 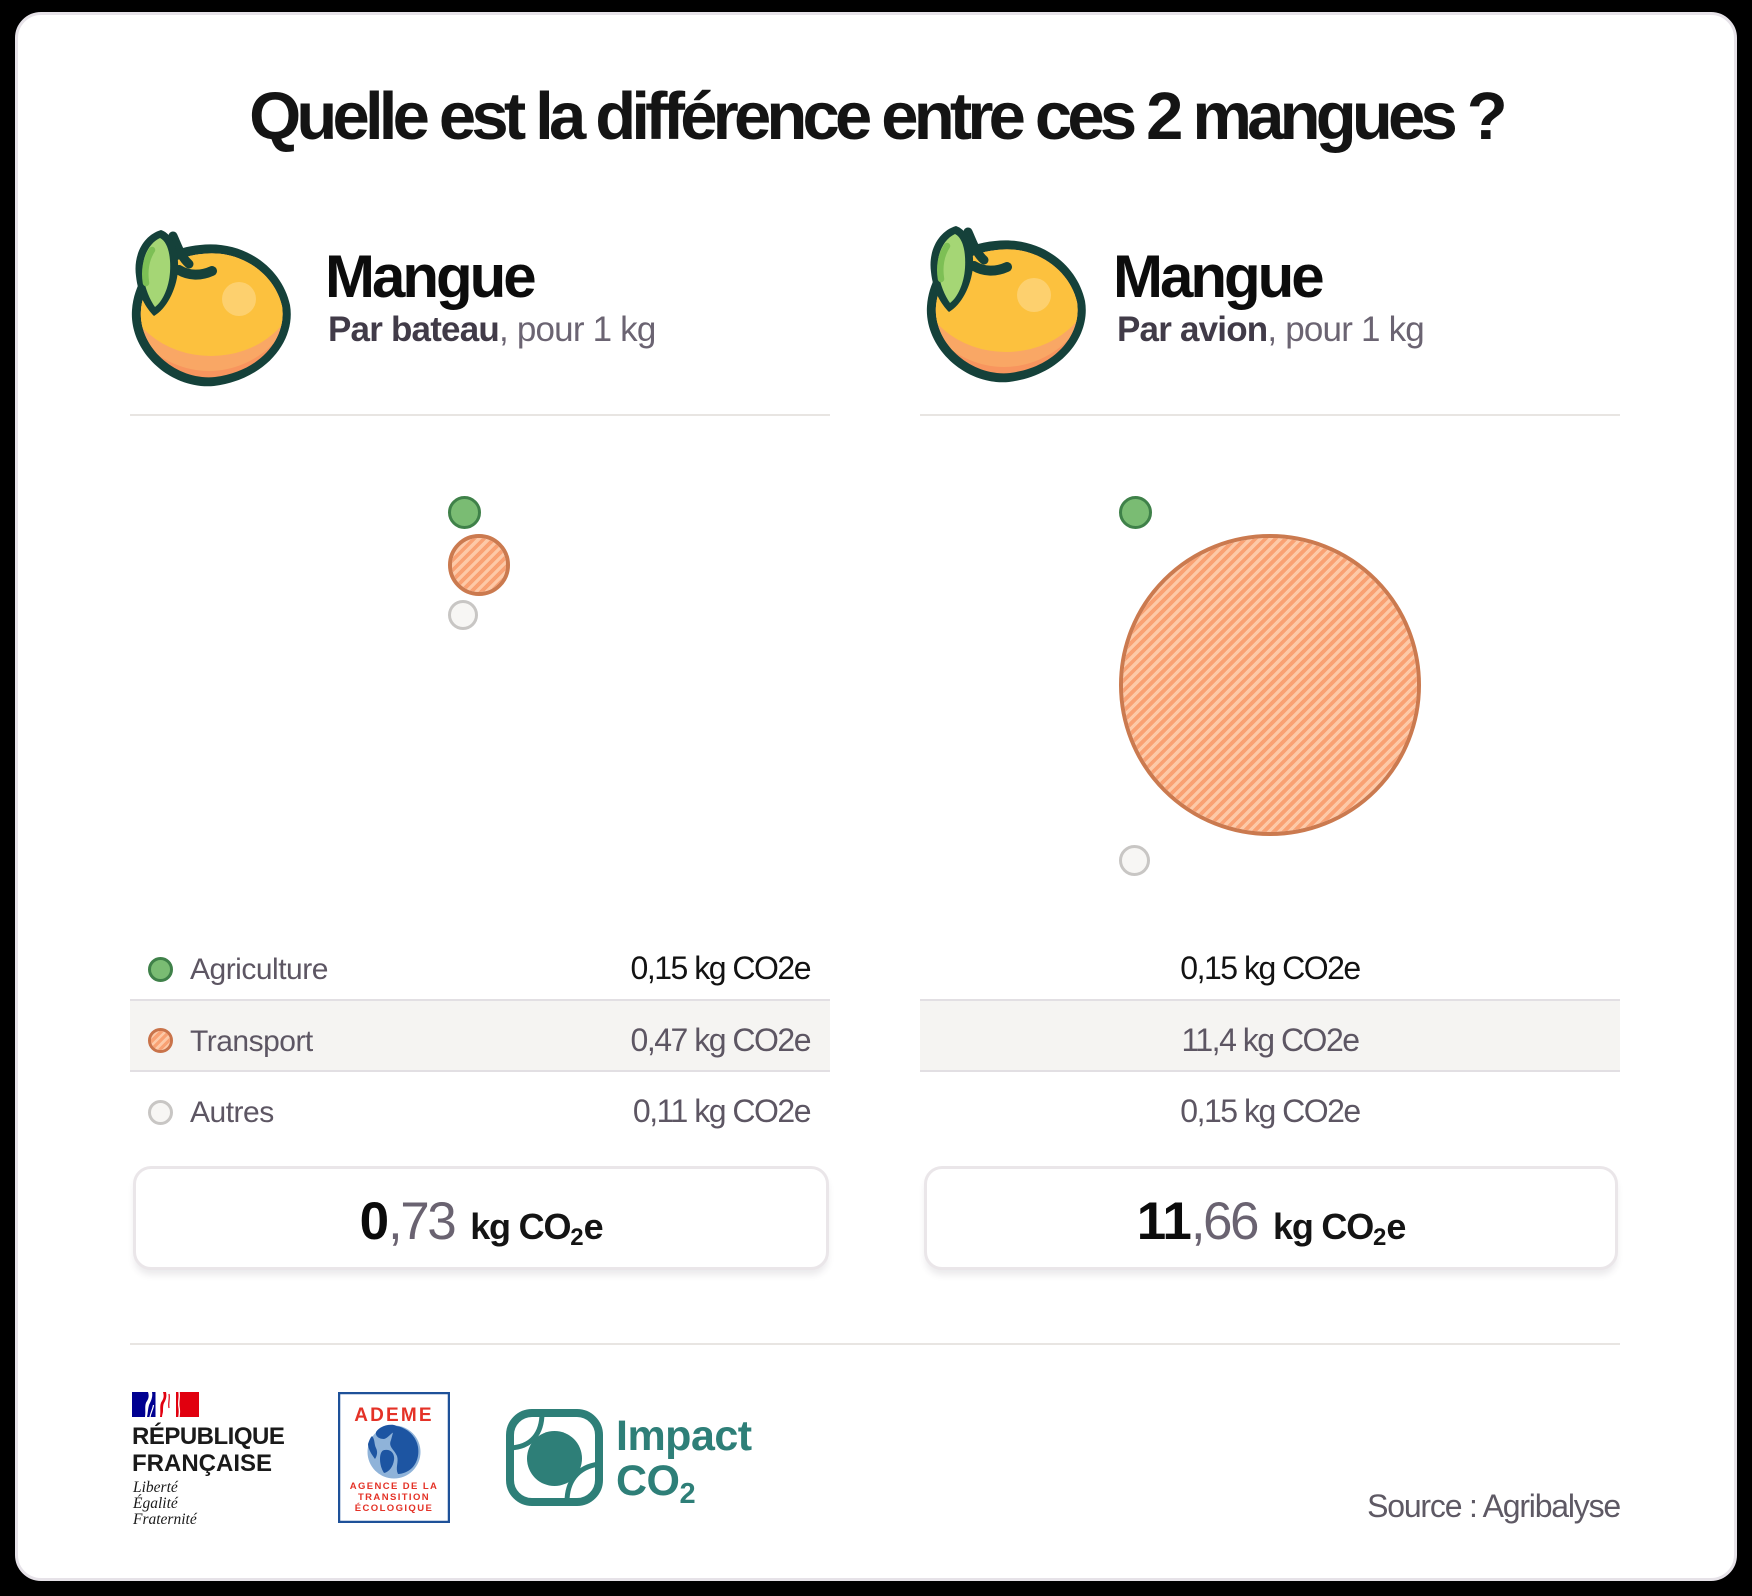 I want to click on svg-text: ÉCOLOGIQUE, so click(x=394, y=1508).